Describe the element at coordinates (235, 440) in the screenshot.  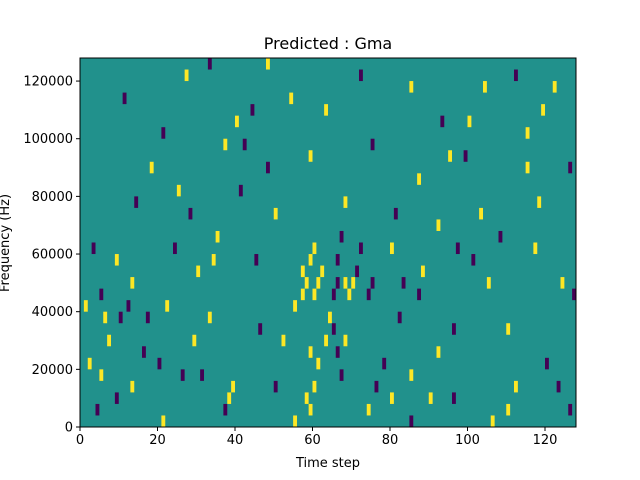
I see `x-tick-label: 40` at that location.